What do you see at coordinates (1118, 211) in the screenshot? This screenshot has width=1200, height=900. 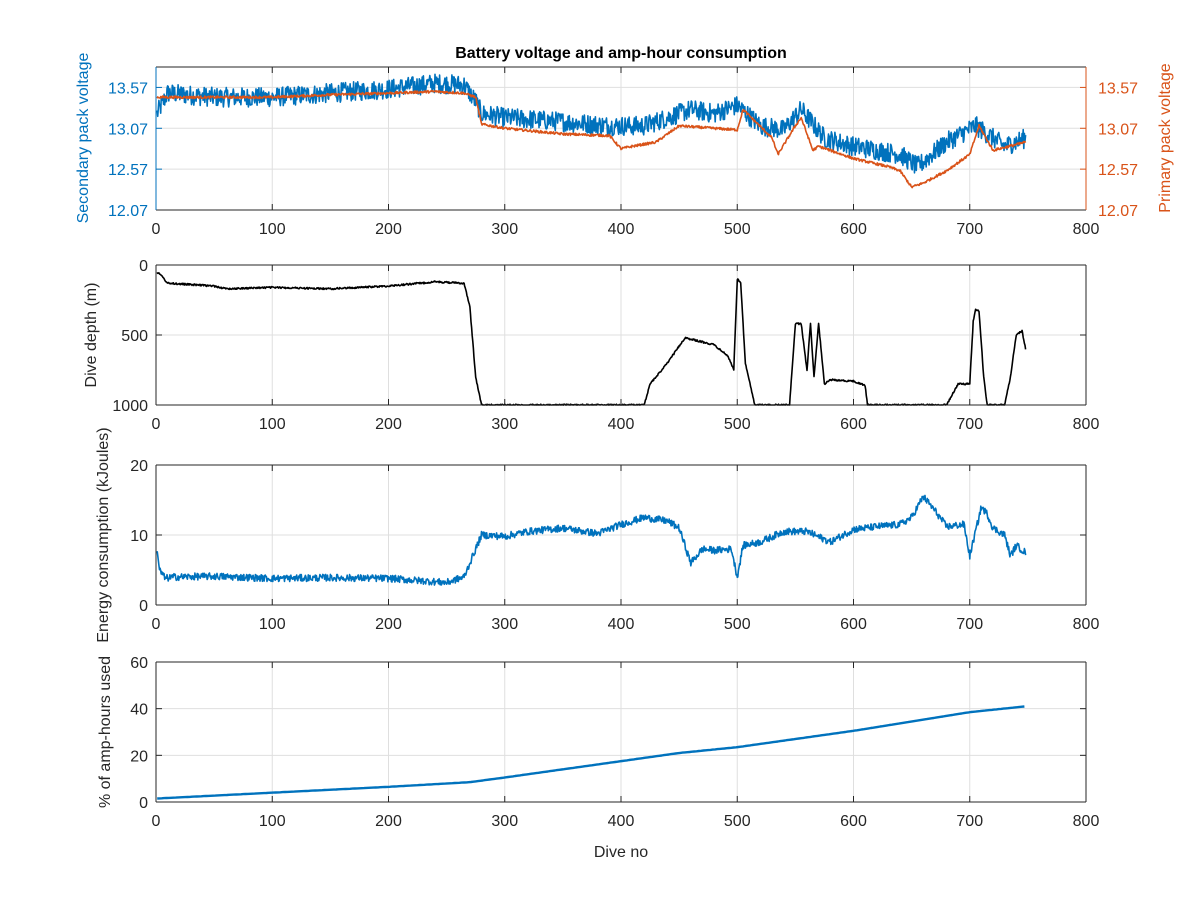 I see `y-tick-label-right: 12.07` at bounding box center [1118, 211].